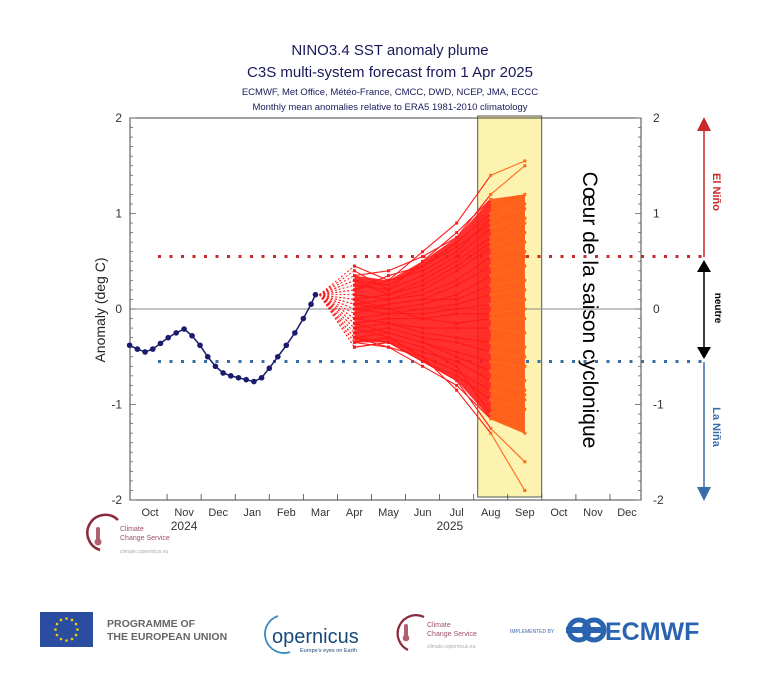 This screenshot has width=783, height=699. Describe the element at coordinates (717, 308) in the screenshot. I see `neutral-label: neutre` at that location.